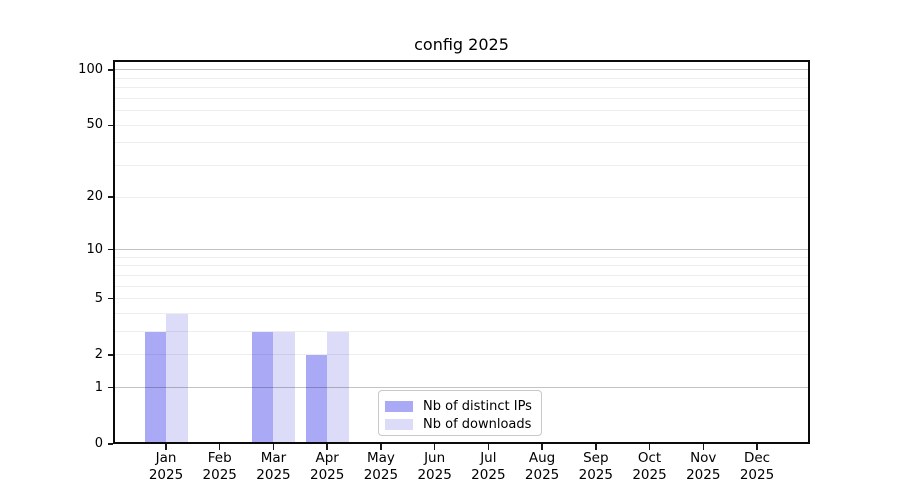  What do you see at coordinates (399, 406) in the screenshot?
I see `legend-swatch-distinct-ips` at bounding box center [399, 406].